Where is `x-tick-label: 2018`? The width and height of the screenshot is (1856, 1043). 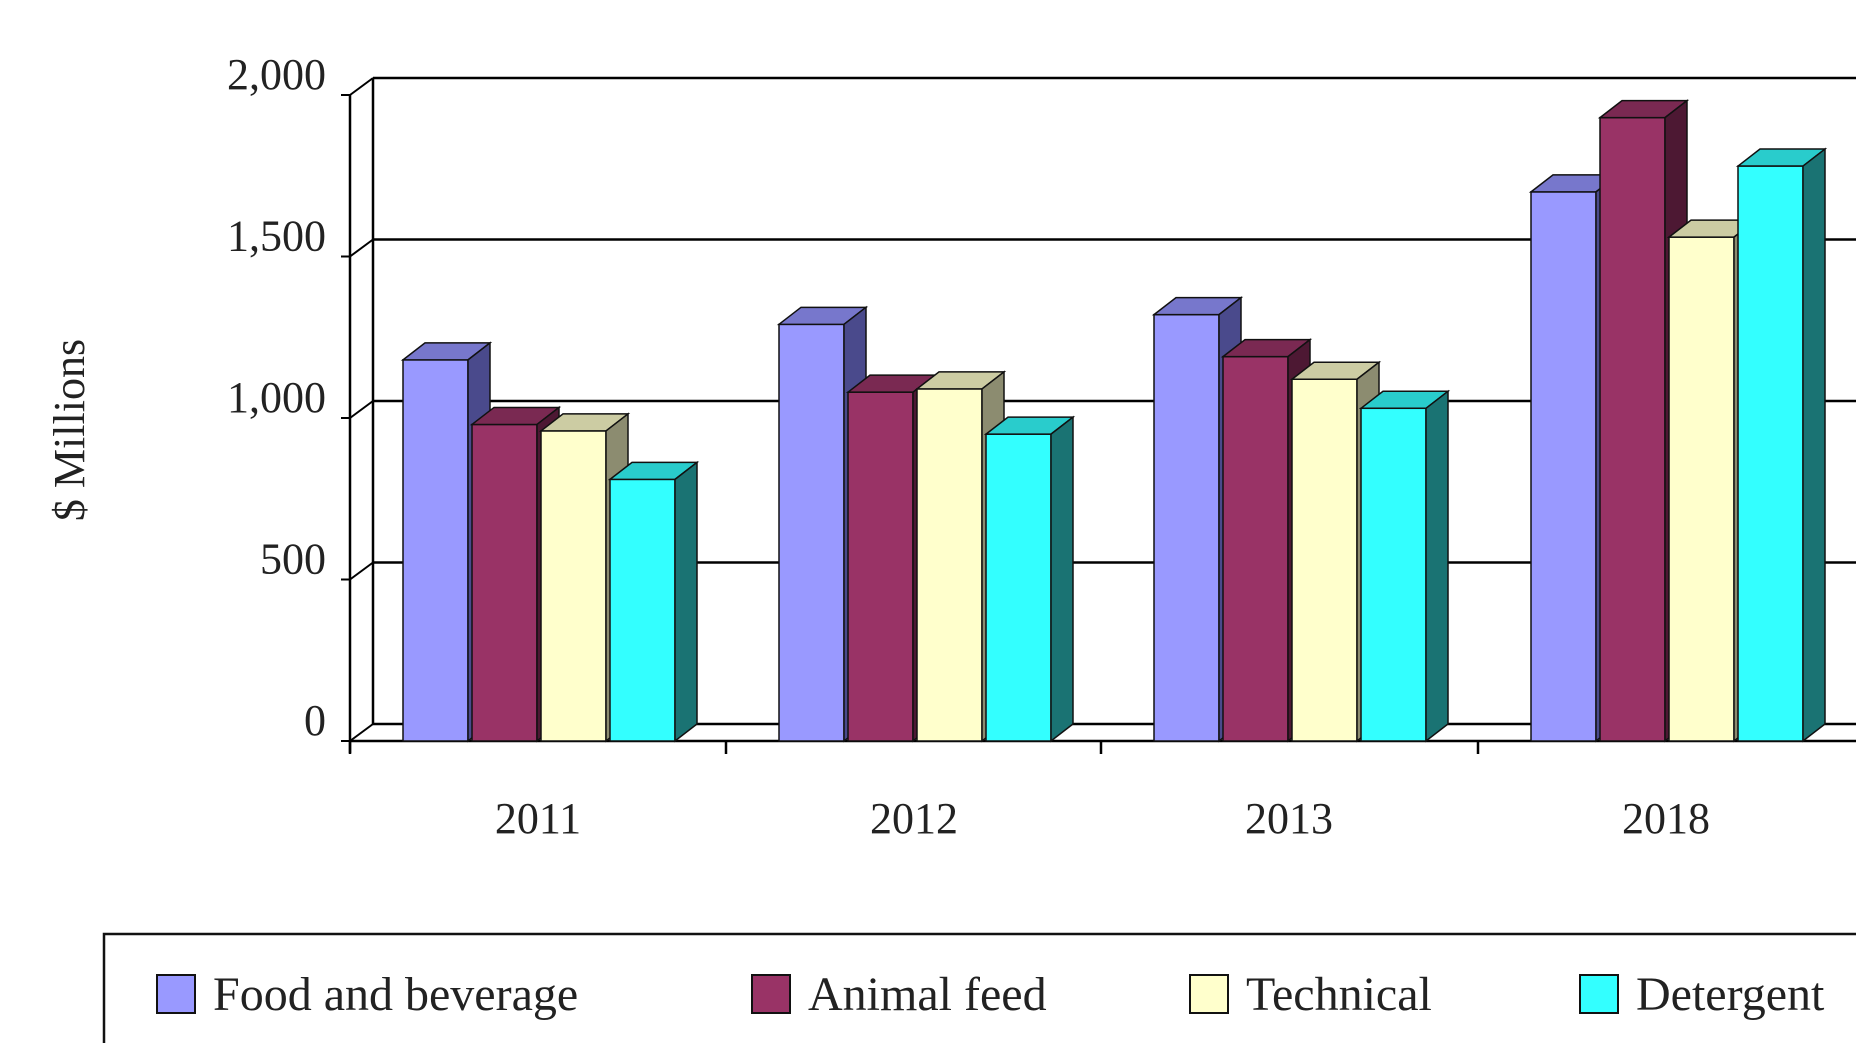
x-tick-label: 2018 is located at coordinates (1666, 818).